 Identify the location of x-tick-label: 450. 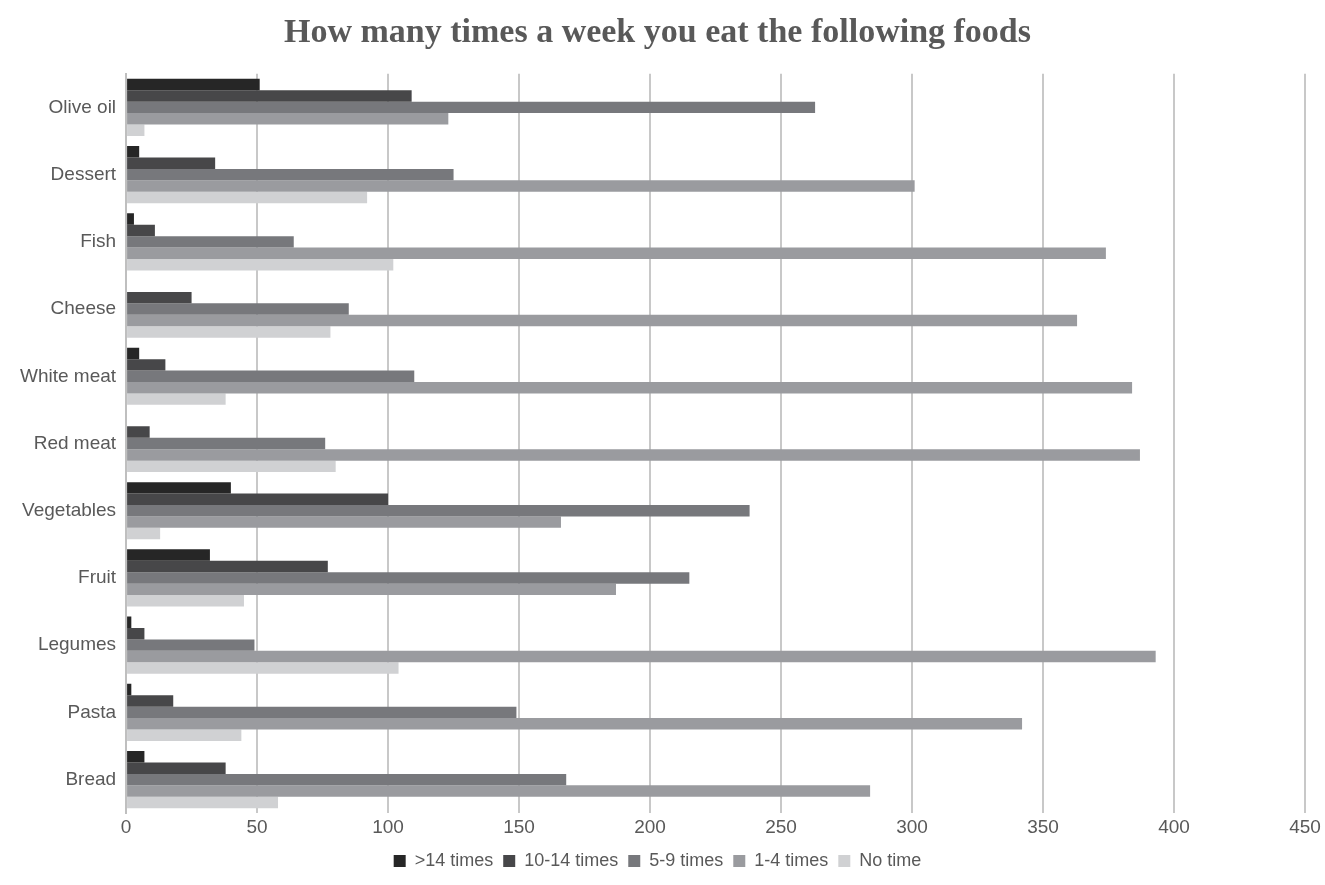
(1305, 826).